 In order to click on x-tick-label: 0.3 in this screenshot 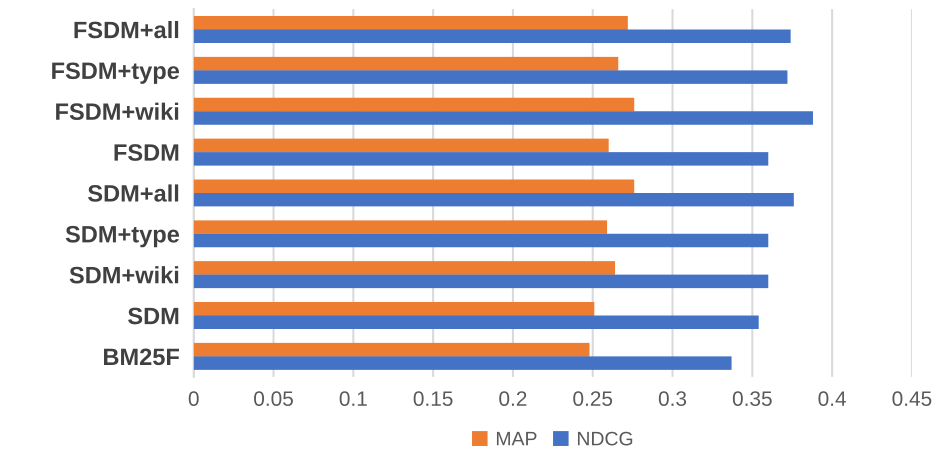, I will do `click(672, 398)`.